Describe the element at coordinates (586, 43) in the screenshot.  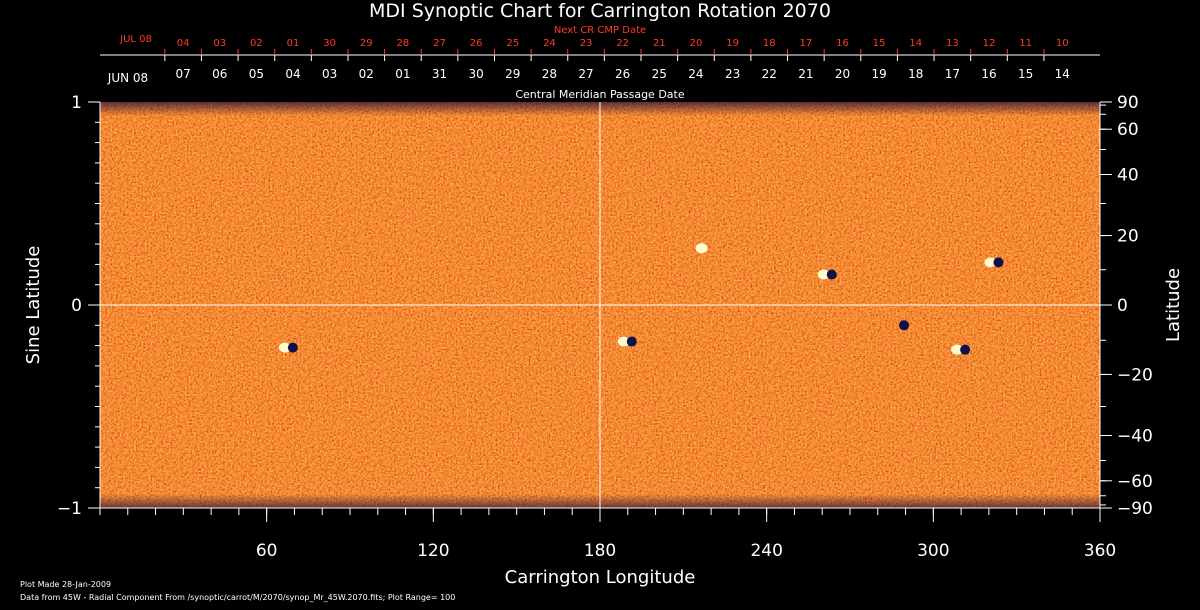
I see `next-cr-date-label: 23` at that location.